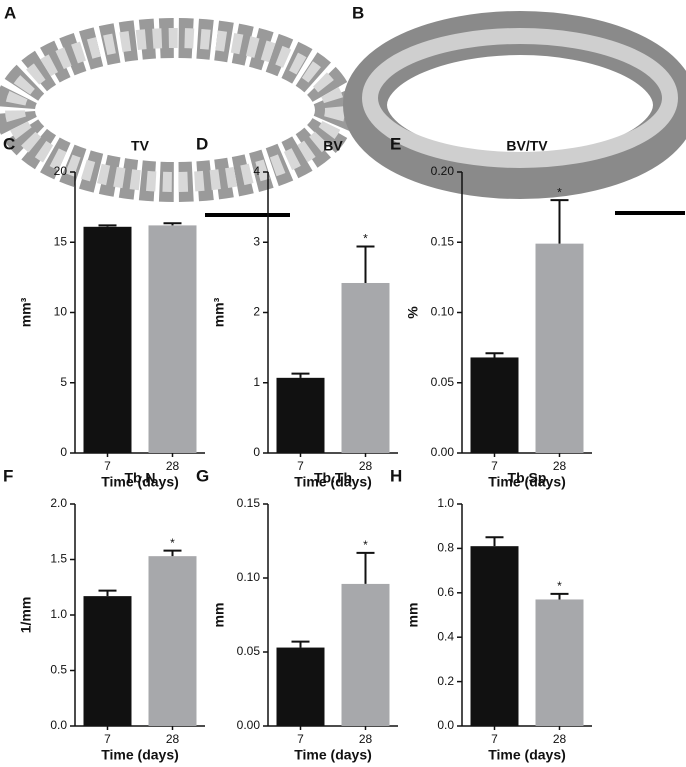 Image resolution: width=686 pixels, height=767 pixels. Describe the element at coordinates (443, 171) in the screenshot. I see `y-tick-label: 0.20` at that location.